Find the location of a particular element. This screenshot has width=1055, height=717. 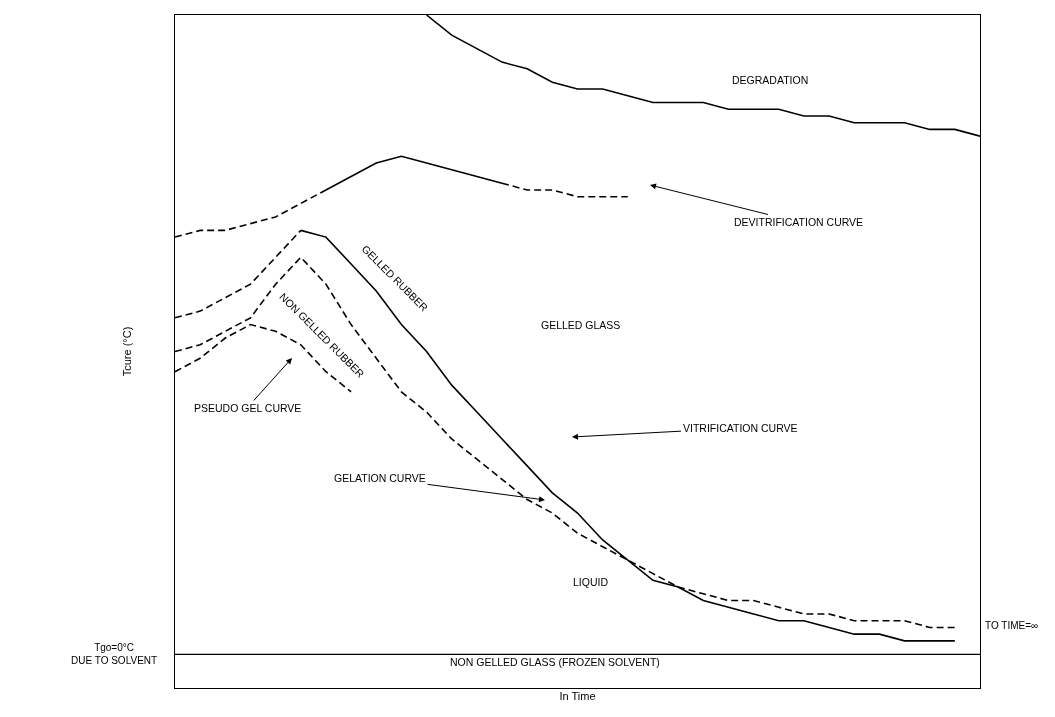

annotation: GELATION CURVE is located at coordinates (380, 478).